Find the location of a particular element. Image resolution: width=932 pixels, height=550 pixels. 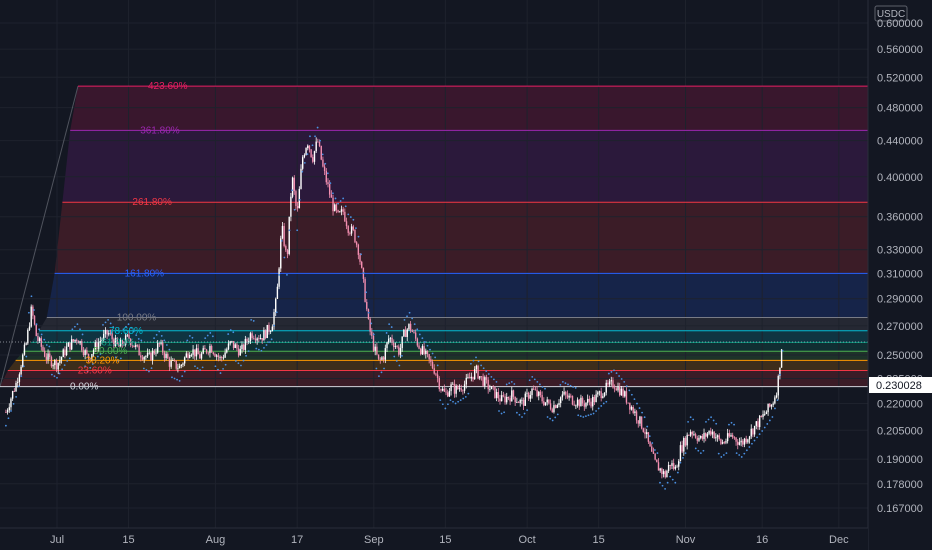

fib-level-label: 78.60% is located at coordinates (126, 331).